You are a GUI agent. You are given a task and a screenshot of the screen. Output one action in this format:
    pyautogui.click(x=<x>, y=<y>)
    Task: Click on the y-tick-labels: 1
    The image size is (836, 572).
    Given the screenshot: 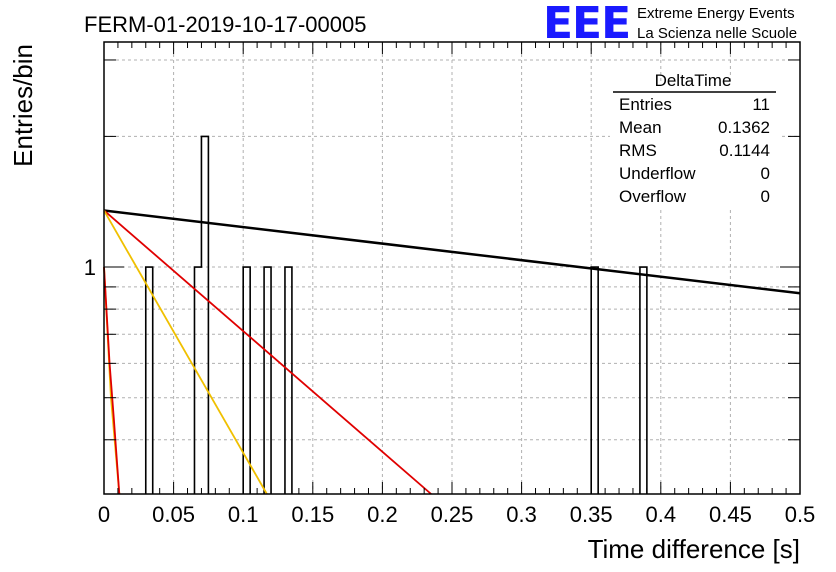 What is the action you would take?
    pyautogui.click(x=90, y=267)
    